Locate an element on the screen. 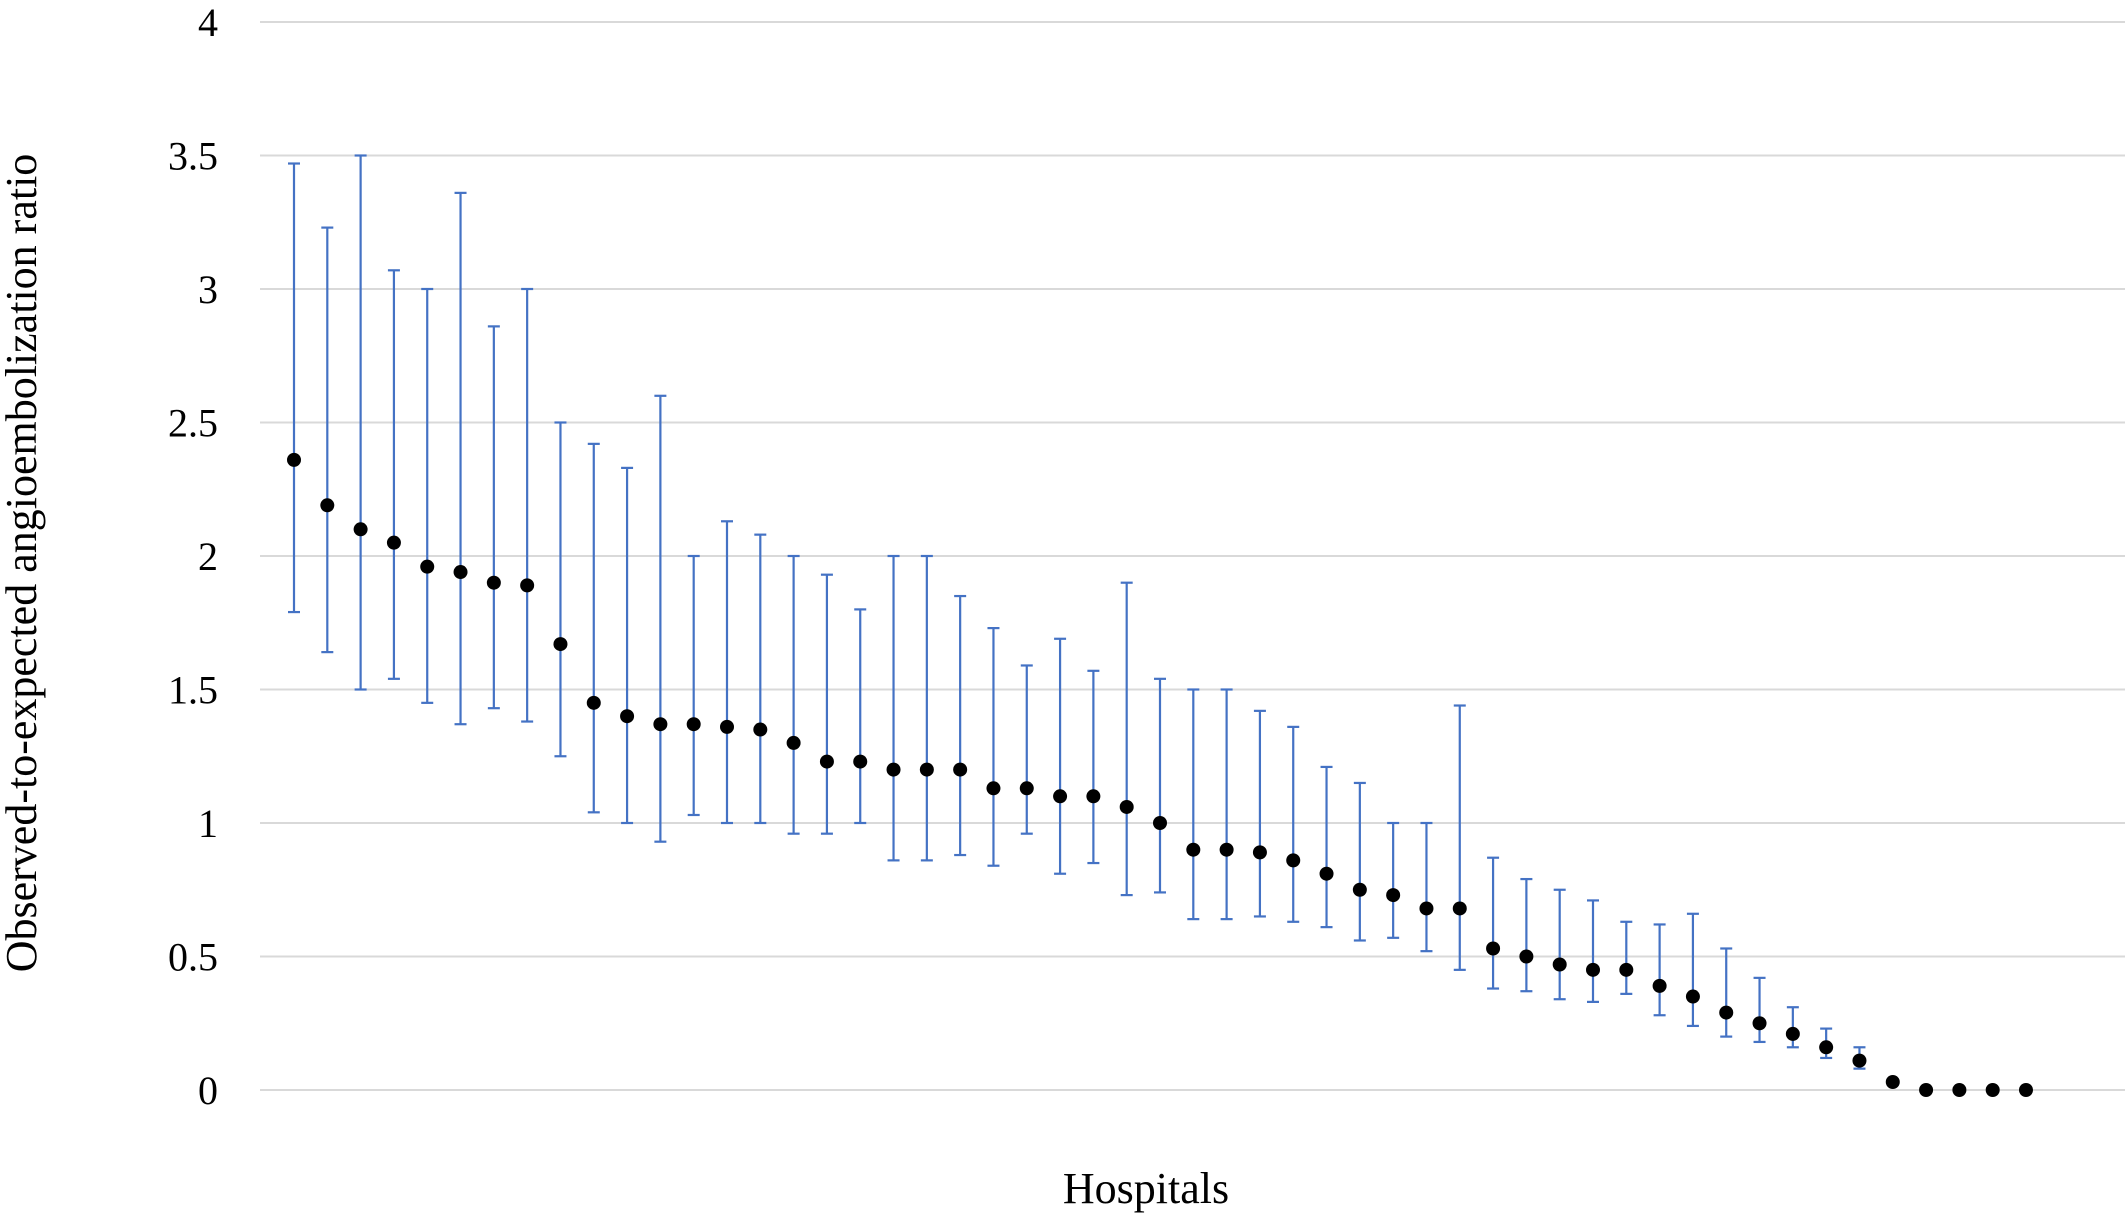  y-tick-label: 3 is located at coordinates (208, 289).